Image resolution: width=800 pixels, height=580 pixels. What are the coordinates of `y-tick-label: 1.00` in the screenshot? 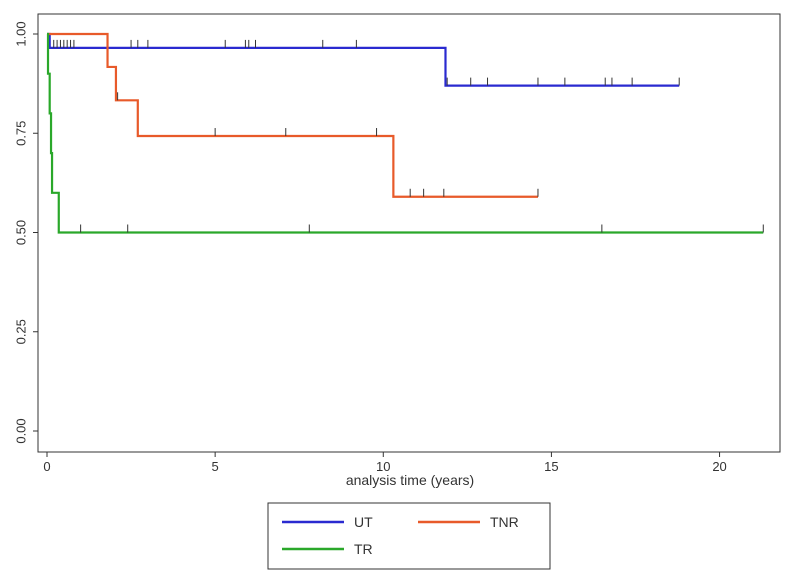 It's located at (20, 33).